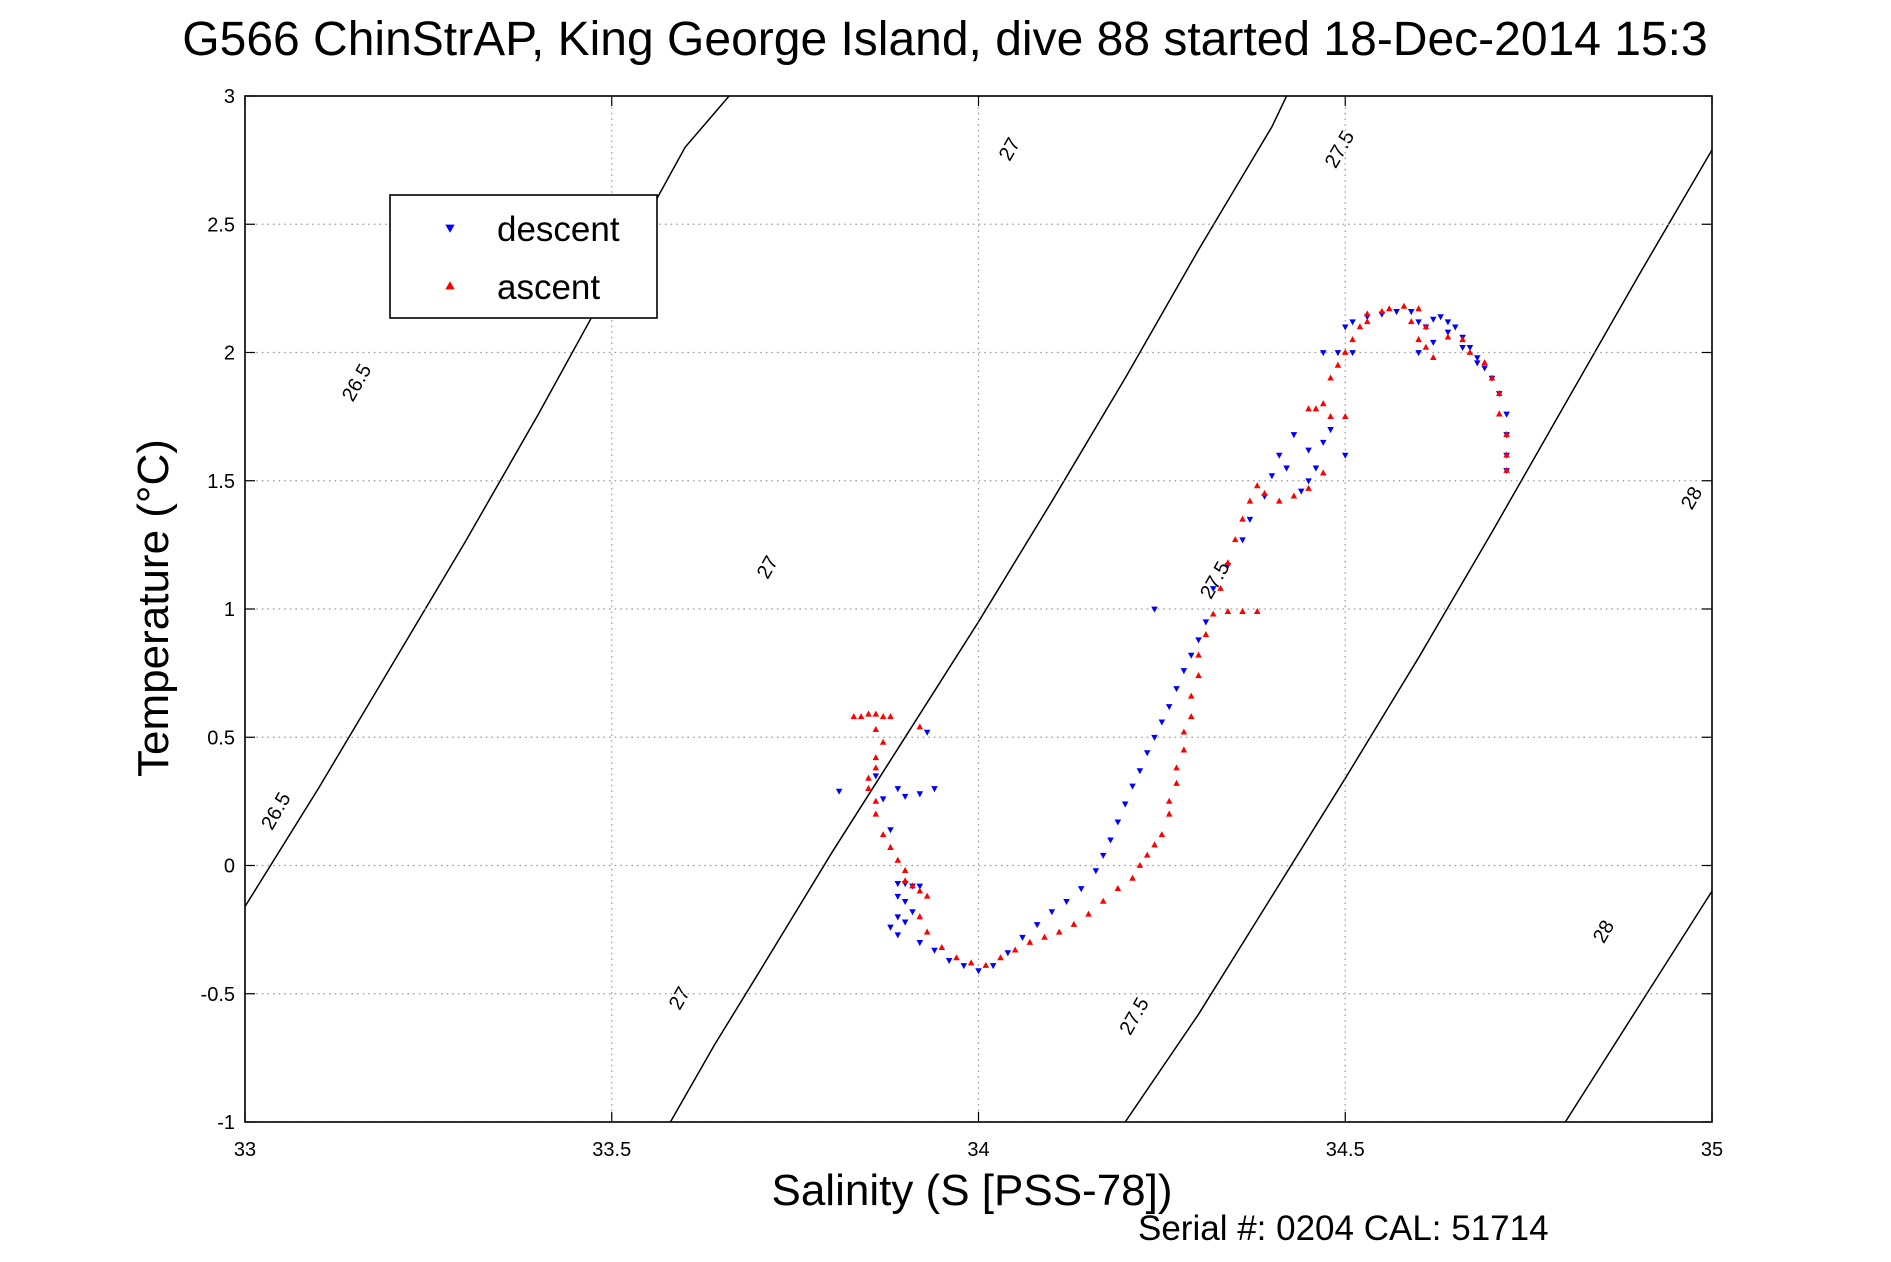  Describe the element at coordinates (1604, 932) in the screenshot. I see `contour-label-28: 28` at that location.